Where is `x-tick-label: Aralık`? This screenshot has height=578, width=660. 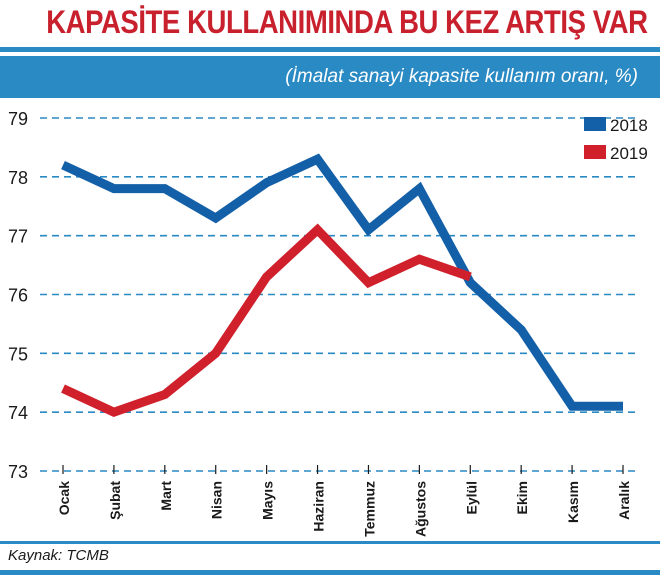
x-tick-label: Aralık is located at coordinates (624, 500).